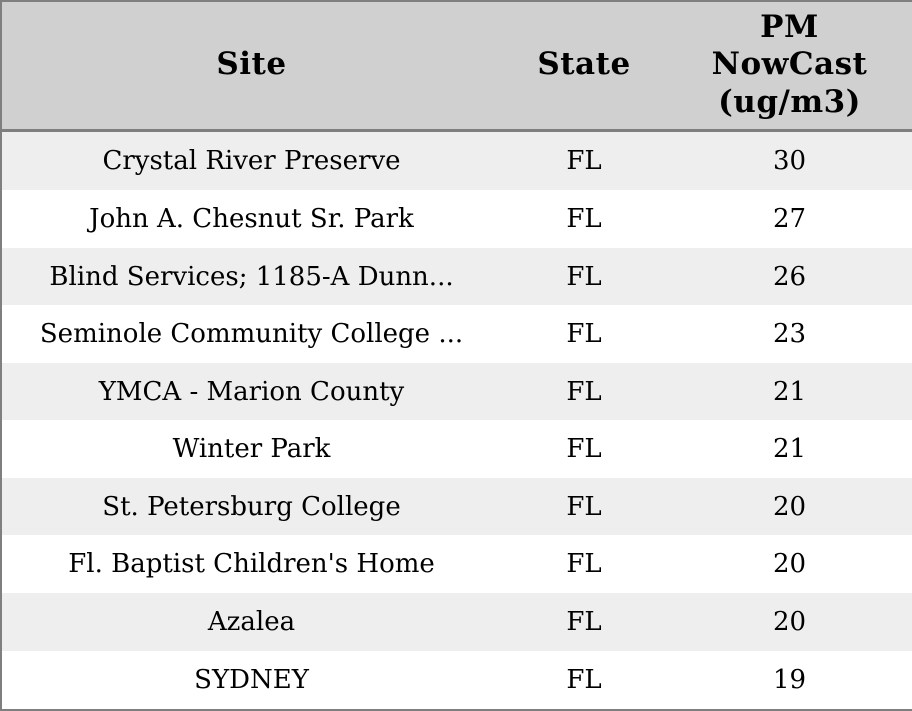 The image size is (912, 711). Describe the element at coordinates (251, 219) in the screenshot. I see `site-cell: John A. Chesnut Sr. Park` at that location.